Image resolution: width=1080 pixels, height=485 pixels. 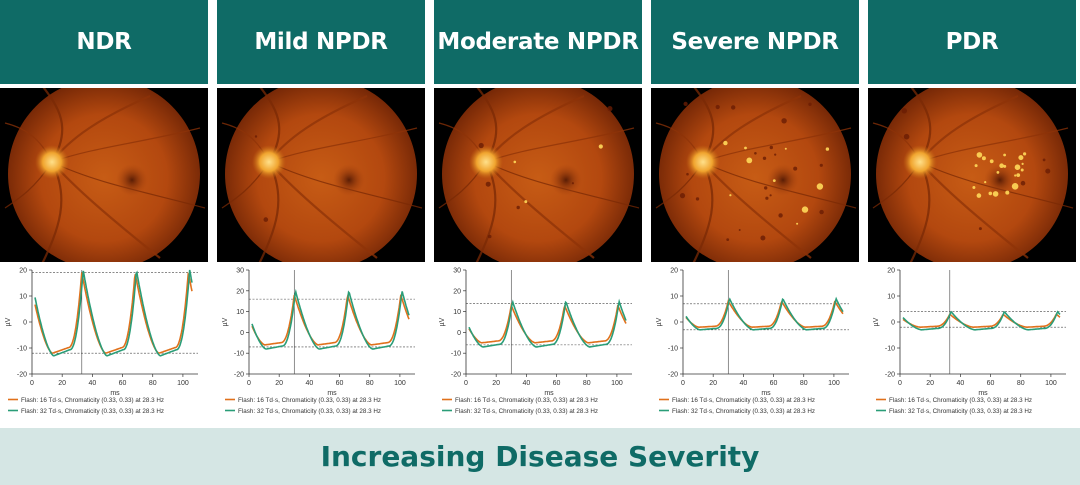 I want to click on severity-footer: Increasing Disease Severity, so click(x=540, y=456).